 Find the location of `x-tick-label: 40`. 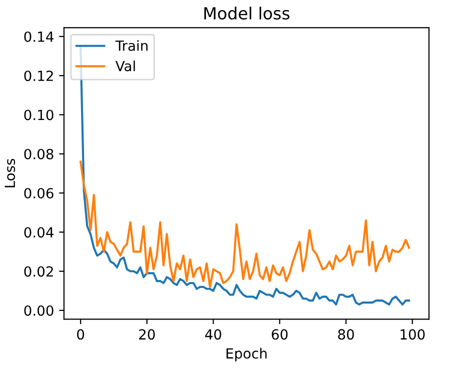

x-tick-label: 40 is located at coordinates (213, 334).